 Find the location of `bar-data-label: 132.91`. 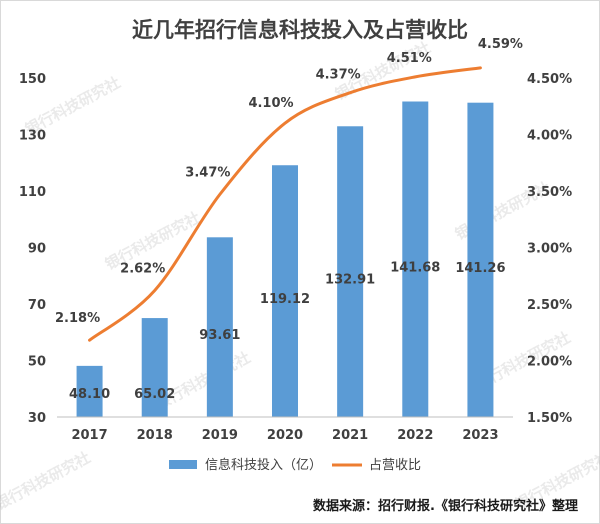

bar-data-label: 132.91 is located at coordinates (350, 280).